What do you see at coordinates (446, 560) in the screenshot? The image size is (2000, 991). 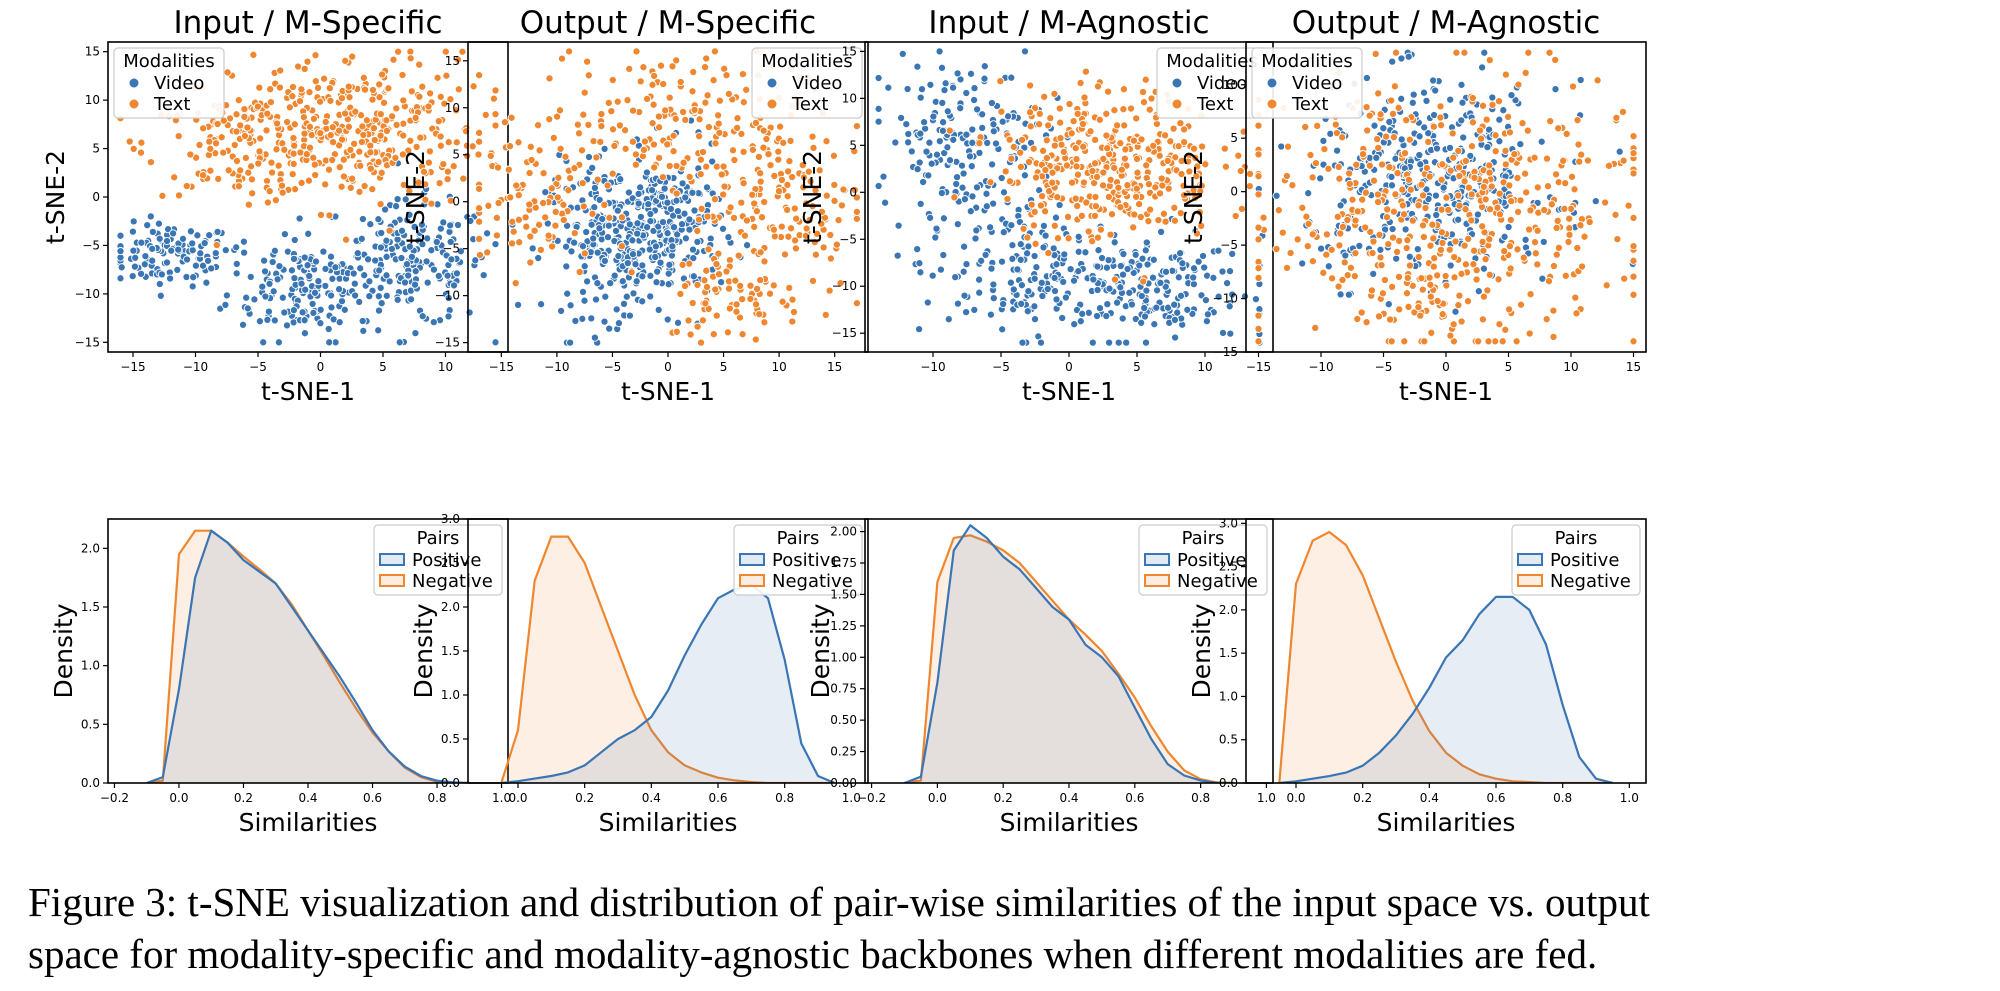 I see `legend-label-positive: Positive` at bounding box center [446, 560].